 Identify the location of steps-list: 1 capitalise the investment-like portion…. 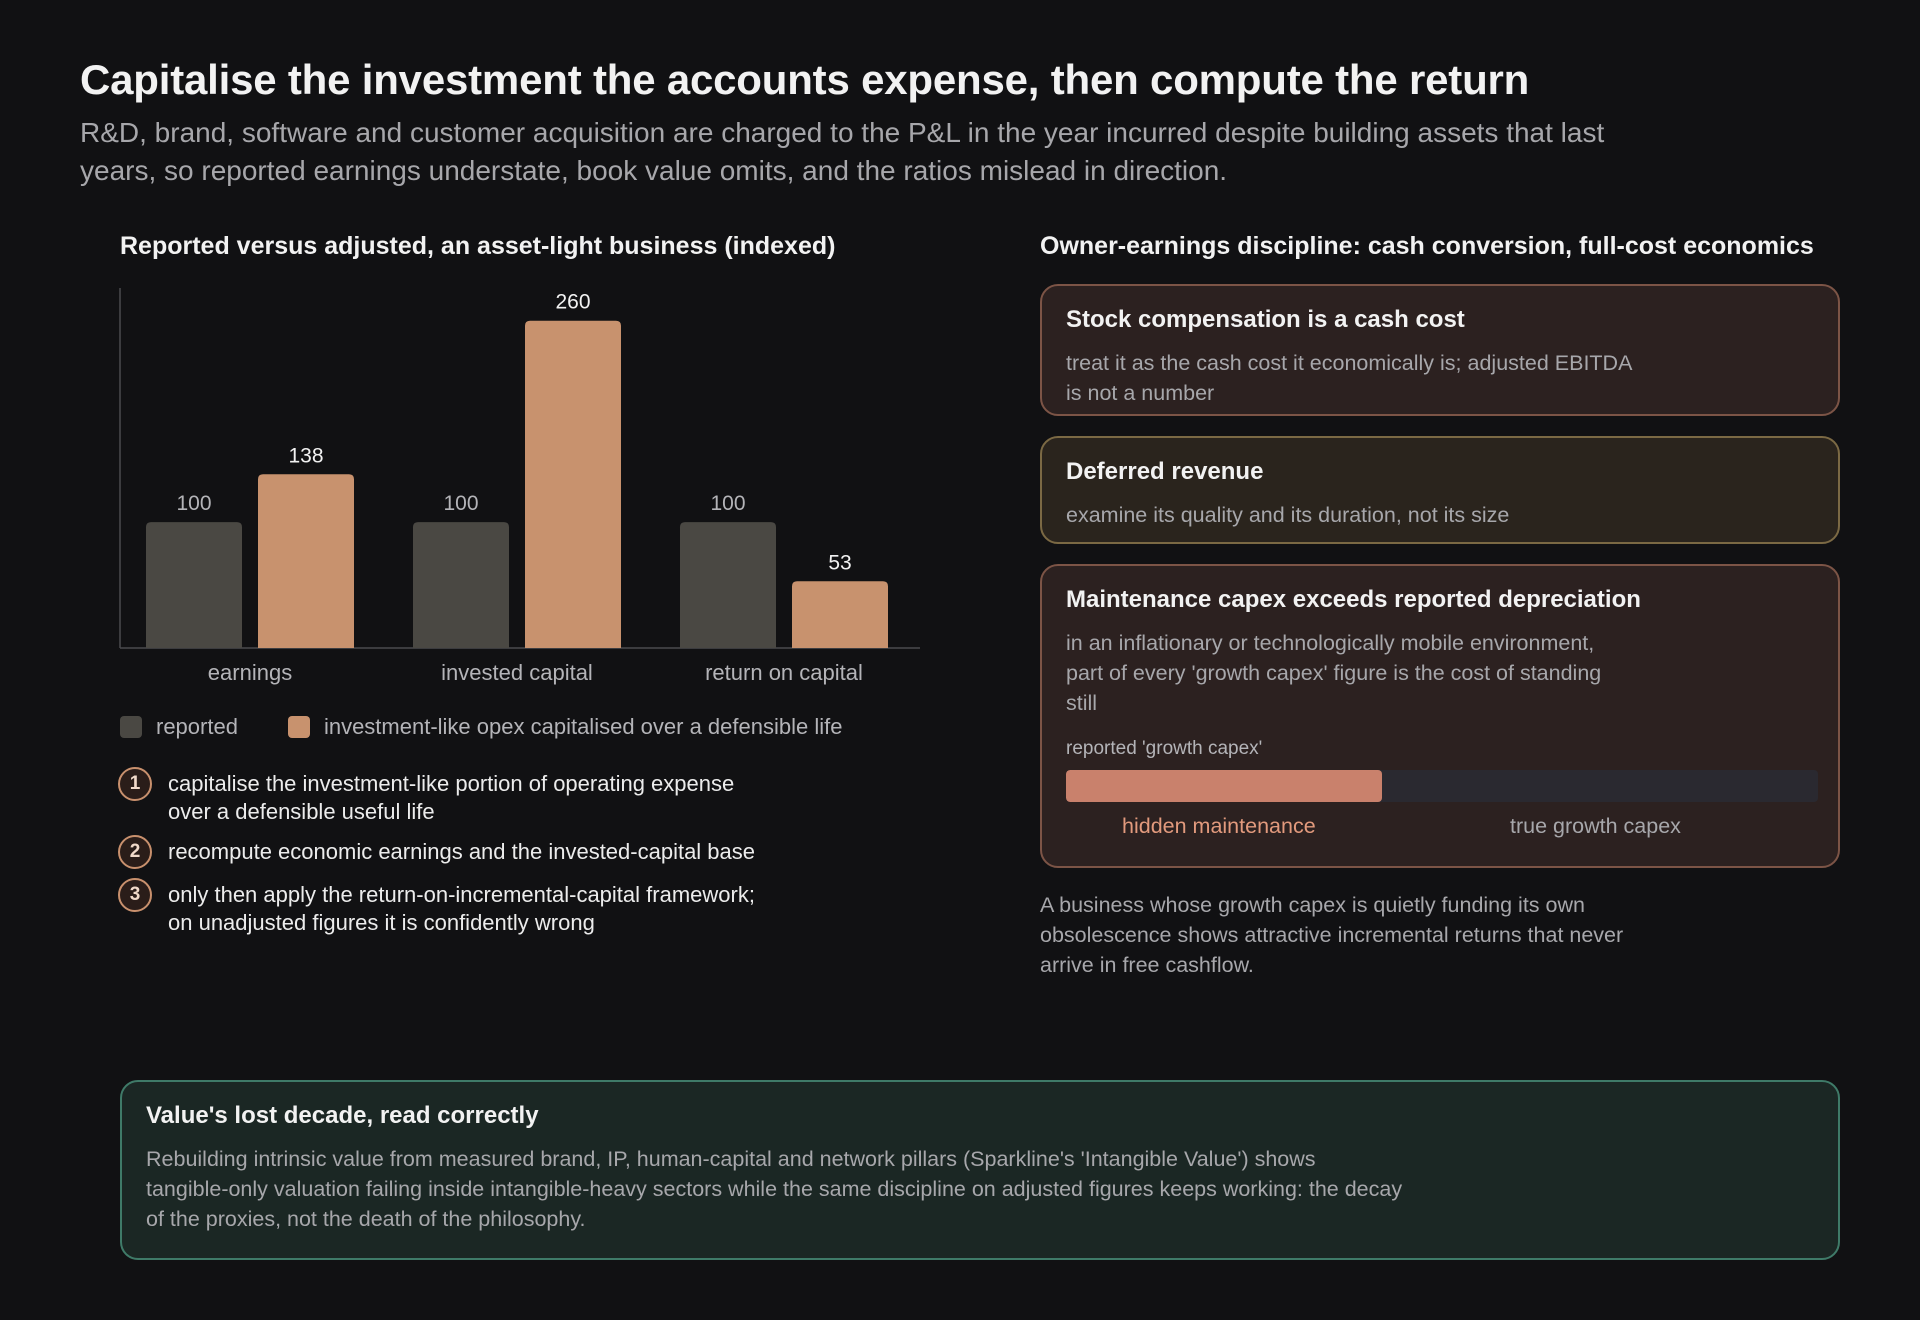
(498, 858).